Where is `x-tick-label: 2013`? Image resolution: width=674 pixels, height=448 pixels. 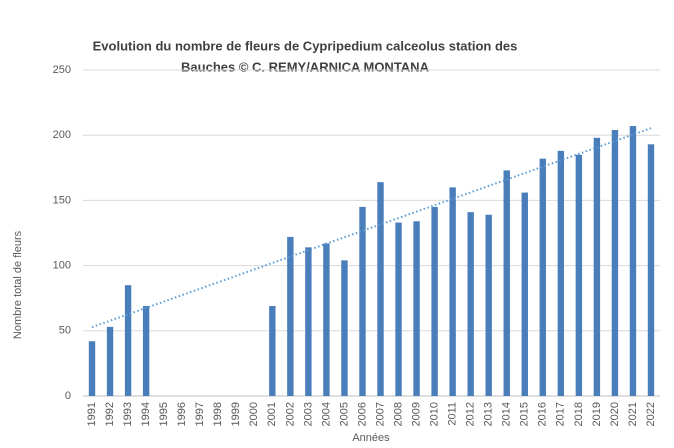 x-tick-label: 2013 is located at coordinates (489, 414).